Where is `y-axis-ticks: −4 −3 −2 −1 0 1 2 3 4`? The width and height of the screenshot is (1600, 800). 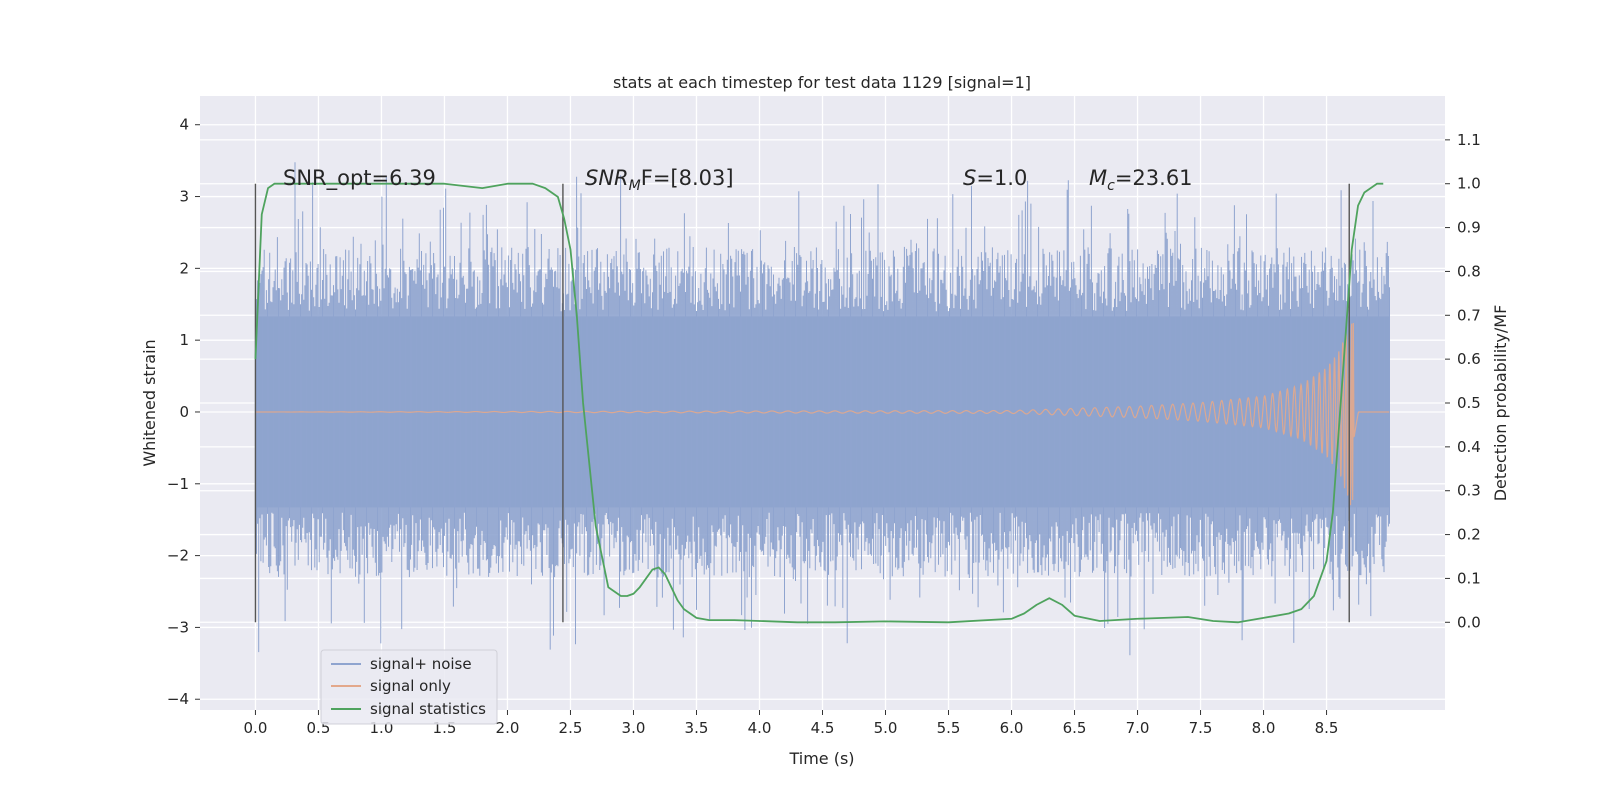 y-axis-ticks: −4 −3 −2 −1 0 1 2 3 4 is located at coordinates (183, 412).